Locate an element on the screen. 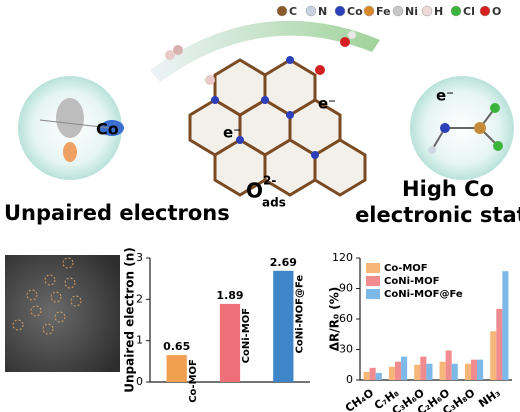 The height and width of the screenshot is (412, 520). y-tick-label: 1 is located at coordinates (139, 340).